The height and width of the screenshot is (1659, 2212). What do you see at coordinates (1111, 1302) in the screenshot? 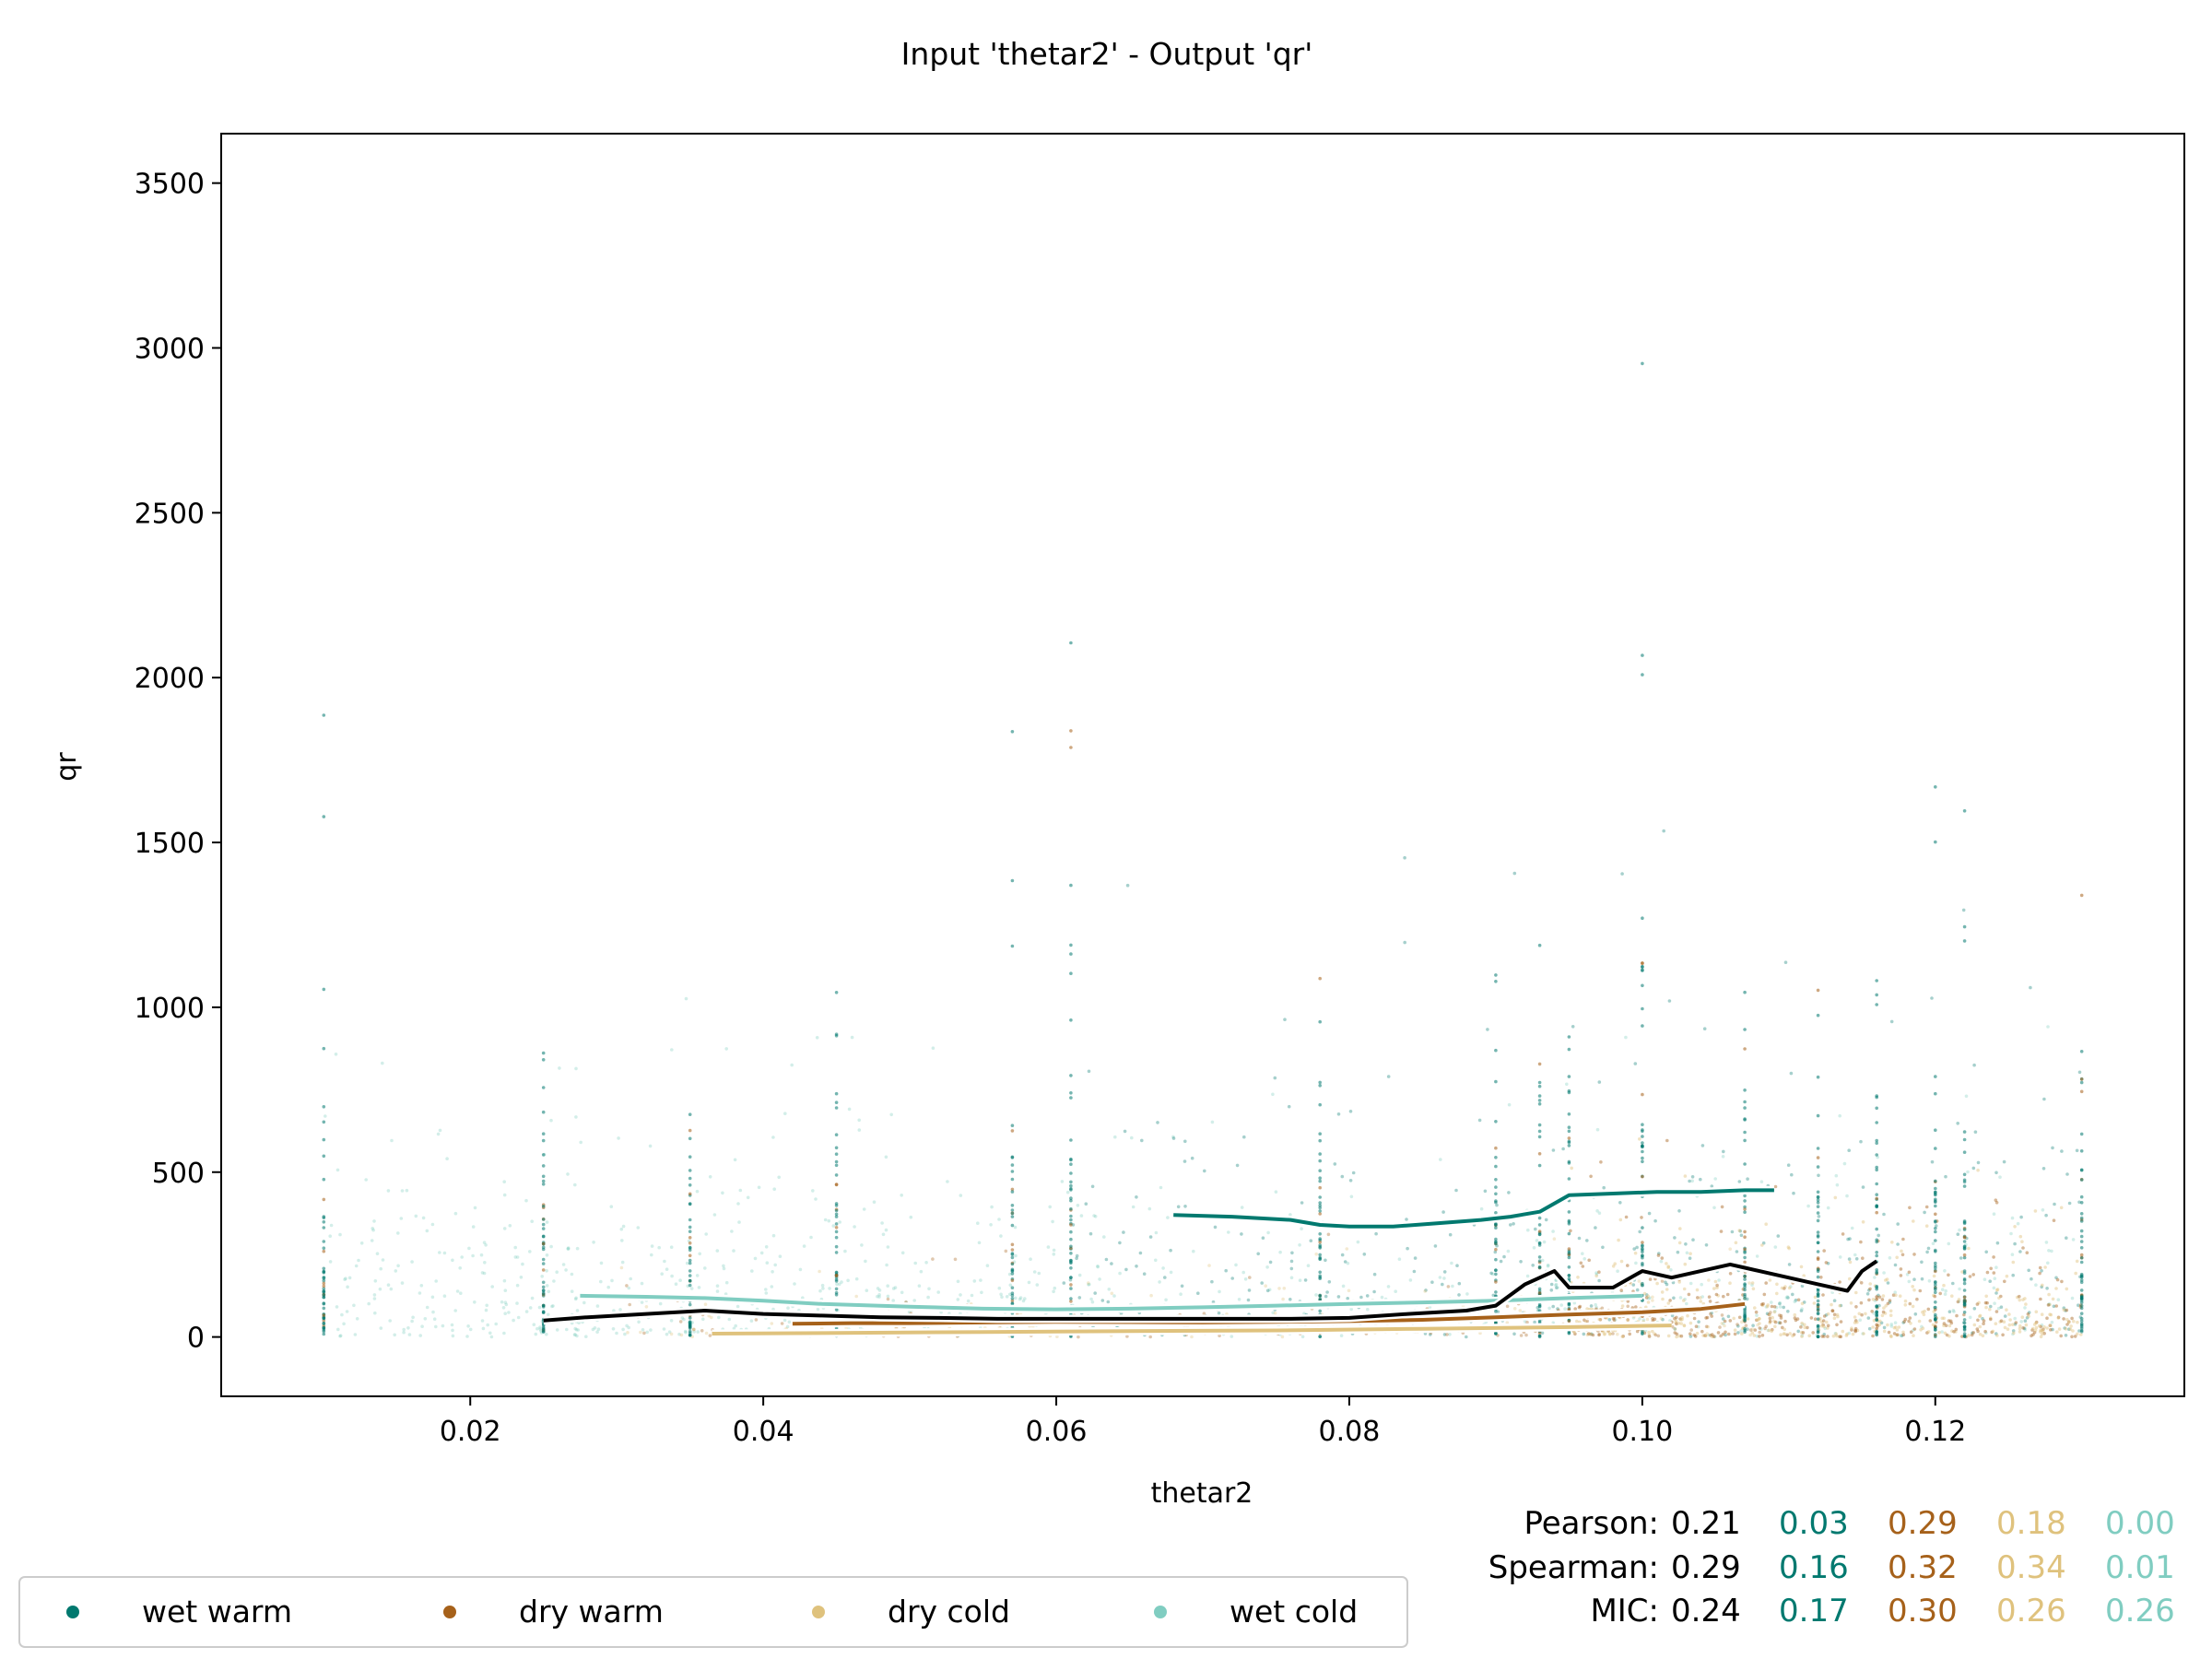
I see `trend-line-wet-cold` at bounding box center [1111, 1302].